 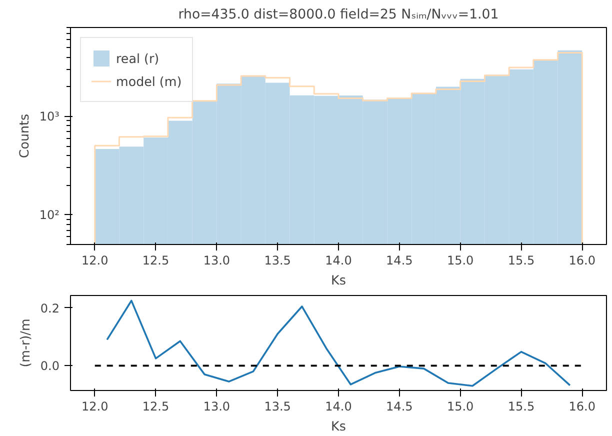 I want to click on legend-label: real (r), so click(x=138, y=58).